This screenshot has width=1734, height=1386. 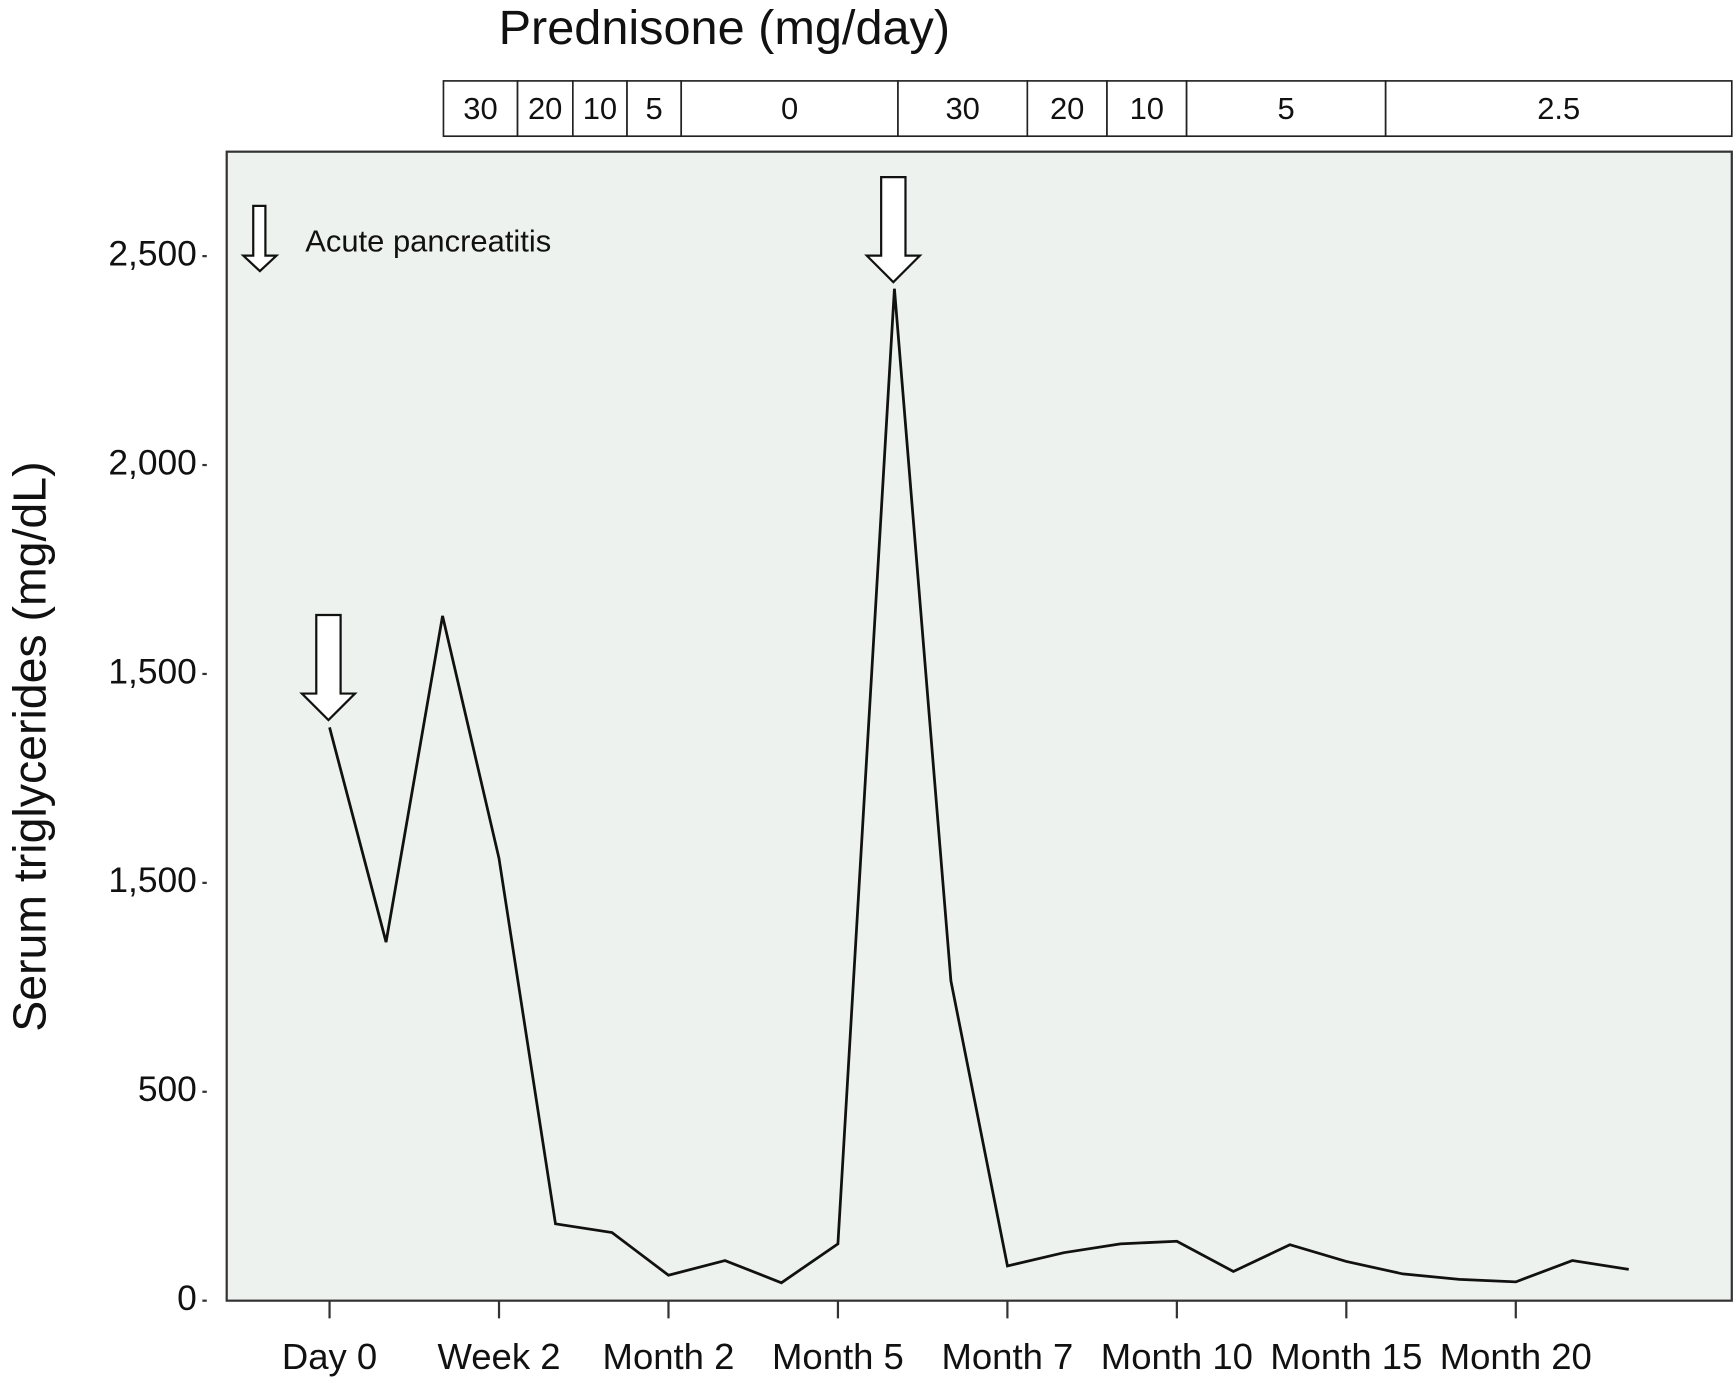 What do you see at coordinates (1007, 1356) in the screenshot?
I see `x-tick-label: Month 7` at bounding box center [1007, 1356].